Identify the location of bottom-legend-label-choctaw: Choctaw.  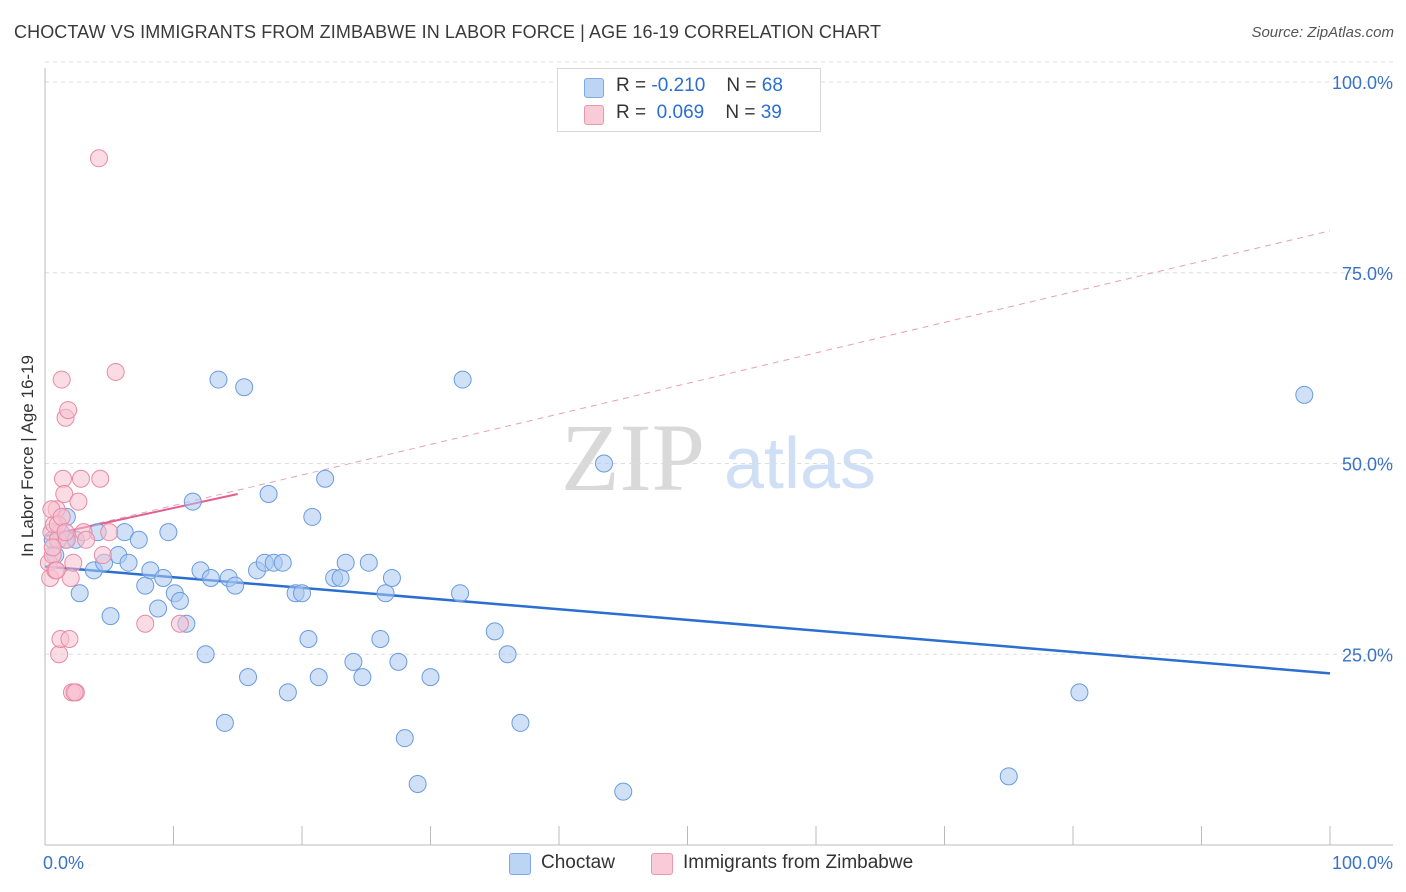
(578, 862).